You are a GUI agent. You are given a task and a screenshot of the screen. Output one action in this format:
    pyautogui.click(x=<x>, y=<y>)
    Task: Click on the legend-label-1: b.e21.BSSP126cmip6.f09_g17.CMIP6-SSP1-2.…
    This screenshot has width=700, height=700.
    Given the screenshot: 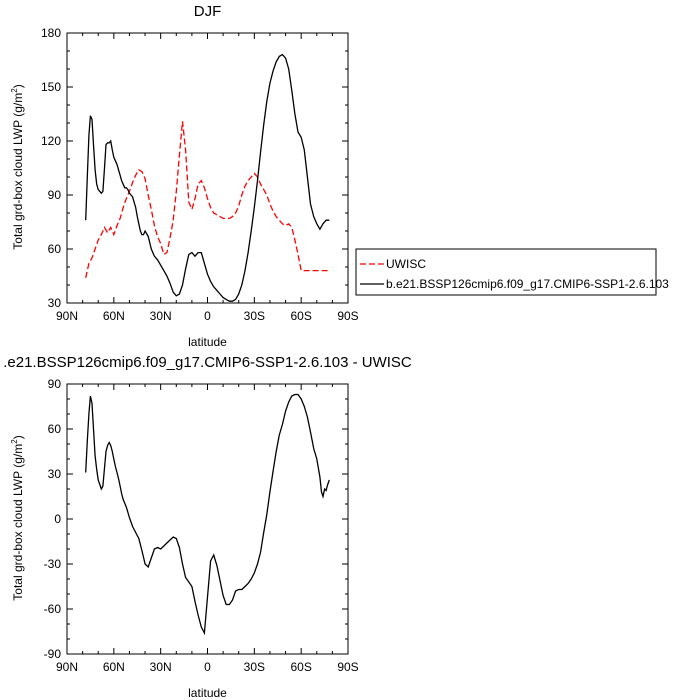 What is the action you would take?
    pyautogui.click(x=527, y=284)
    